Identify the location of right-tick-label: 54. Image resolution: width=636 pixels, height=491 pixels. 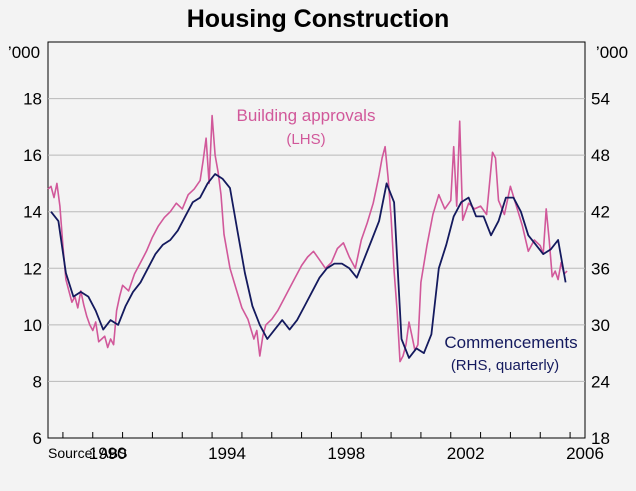
(600, 99).